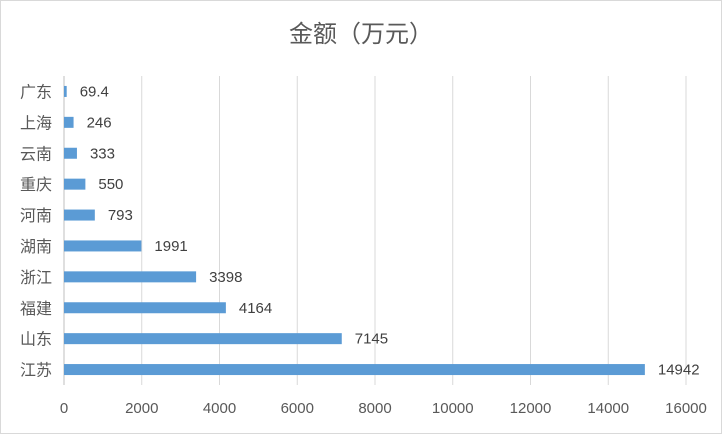  What do you see at coordinates (36, 184) in the screenshot?
I see `category-label: 重庆` at bounding box center [36, 184].